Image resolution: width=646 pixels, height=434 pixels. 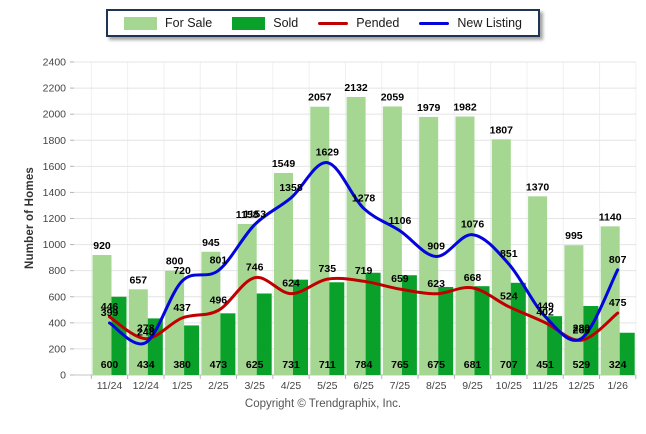 I want to click on legend-item-new-listing: New Listing, so click(x=470, y=23).